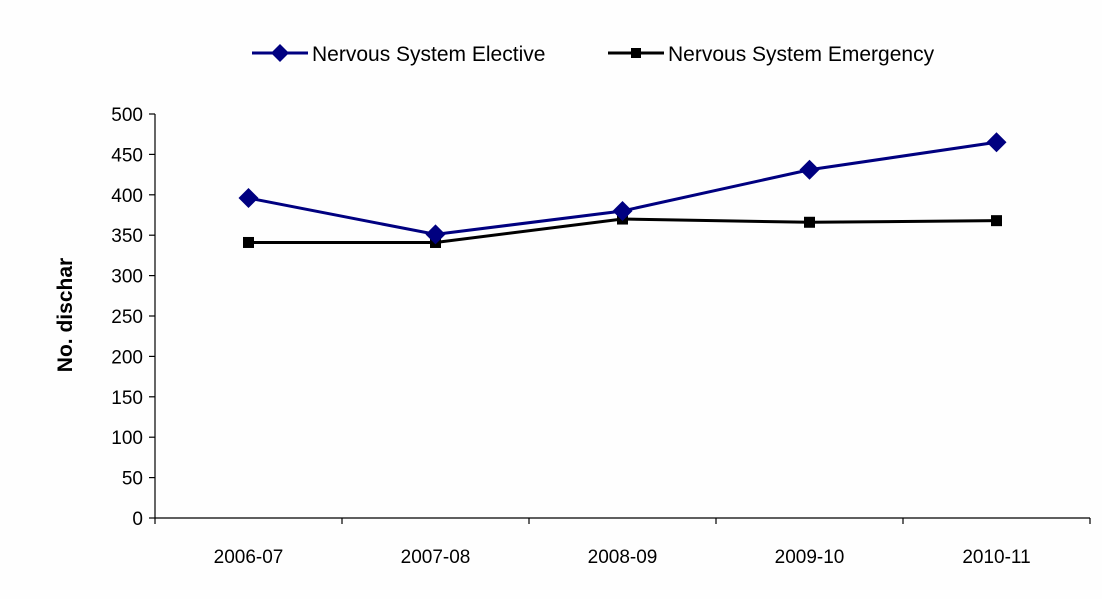 Image resolution: width=1102 pixels, height=599 pixels. Describe the element at coordinates (280, 53) in the screenshot. I see `legend-marker-elective` at that location.